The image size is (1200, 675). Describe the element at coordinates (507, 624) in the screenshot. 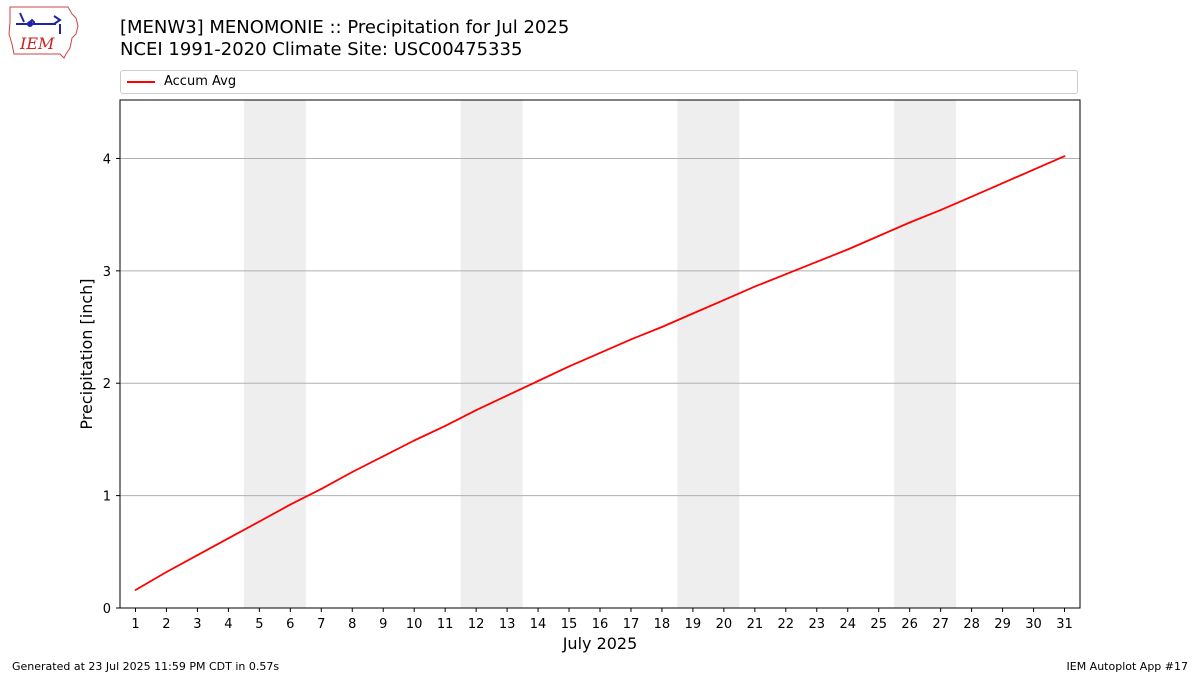

I see `x-tick-label-13: 13` at that location.